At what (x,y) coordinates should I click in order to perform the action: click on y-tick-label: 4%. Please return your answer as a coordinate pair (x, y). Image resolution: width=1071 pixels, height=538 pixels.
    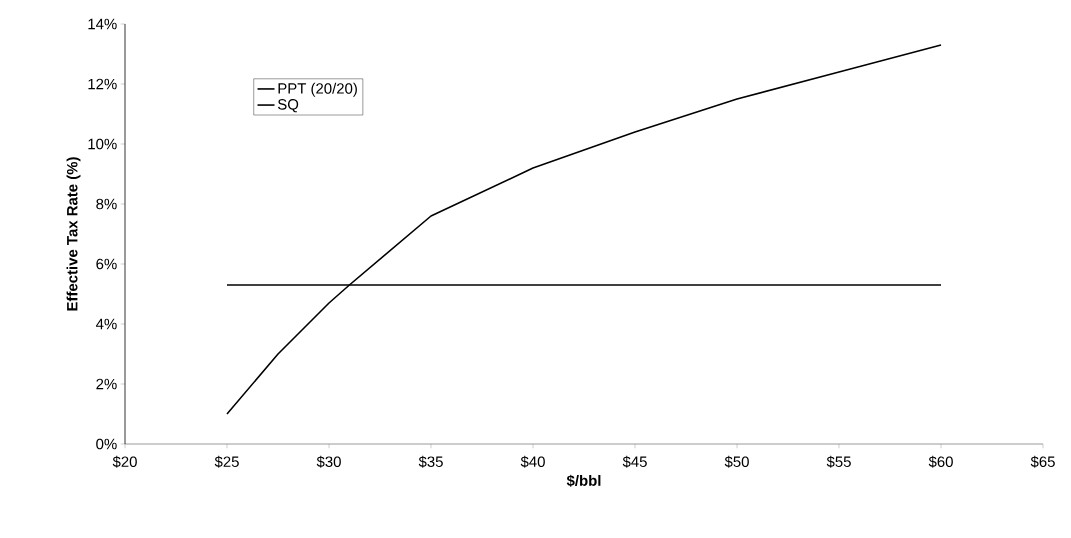
    Looking at the image, I should click on (106, 324).